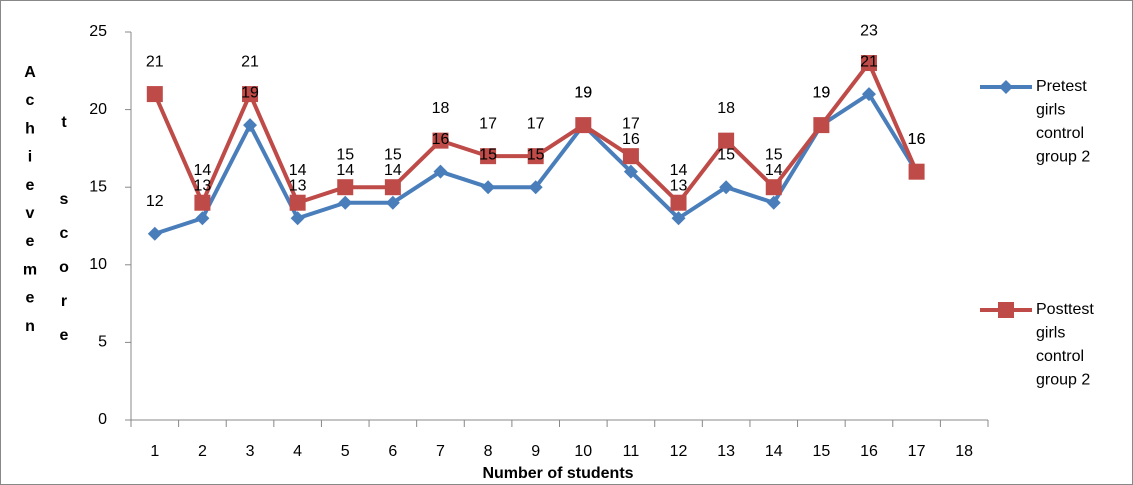 Image resolution: width=1133 pixels, height=485 pixels. Describe the element at coordinates (726, 451) in the screenshot. I see `x-tick-label: 13` at that location.